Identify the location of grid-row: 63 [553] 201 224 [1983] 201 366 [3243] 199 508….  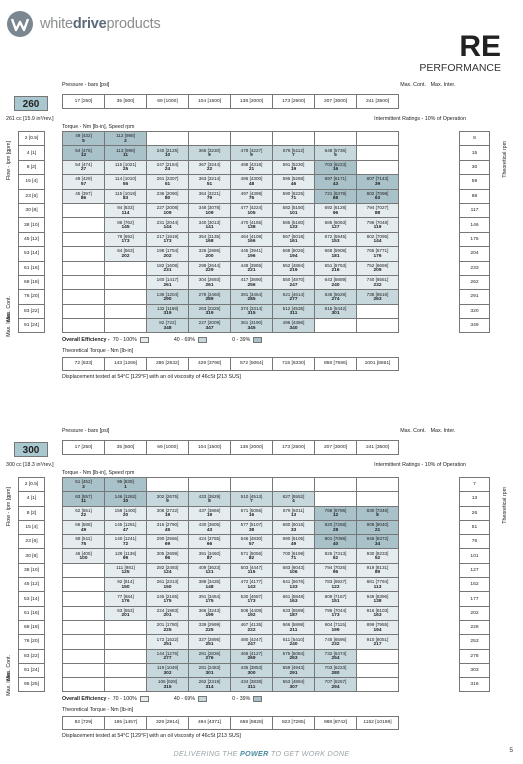
(230, 613).